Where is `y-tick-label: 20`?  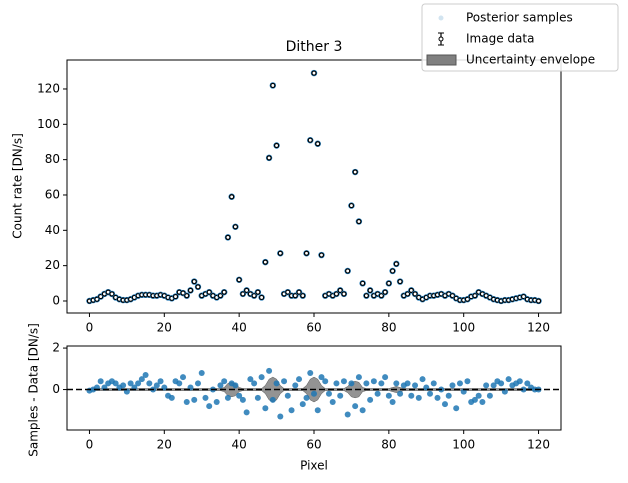 y-tick-label: 20 is located at coordinates (52, 265).